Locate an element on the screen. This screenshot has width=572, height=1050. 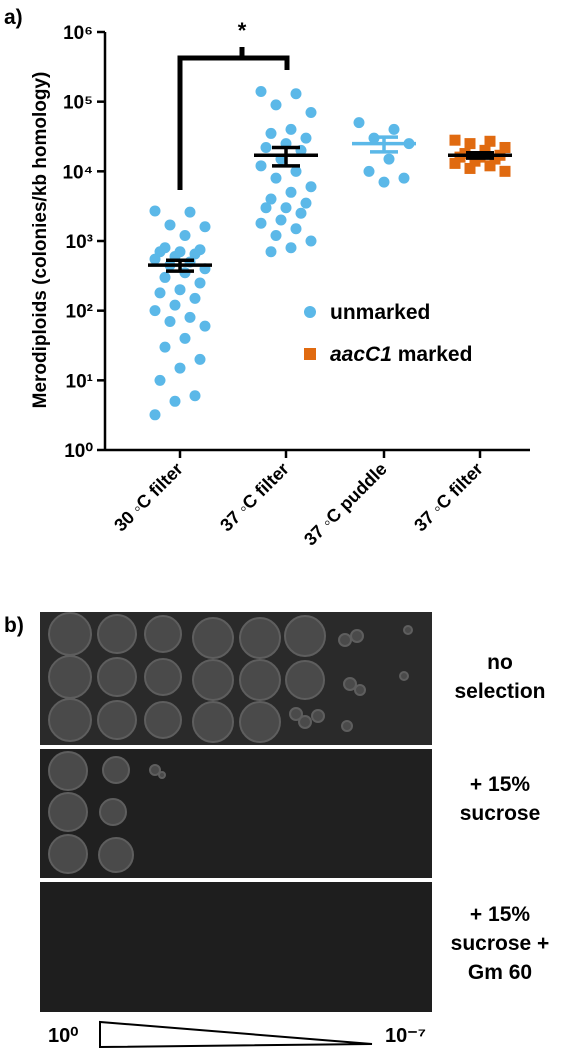
y-tick-label: 10⁰ is located at coordinates (78, 451).